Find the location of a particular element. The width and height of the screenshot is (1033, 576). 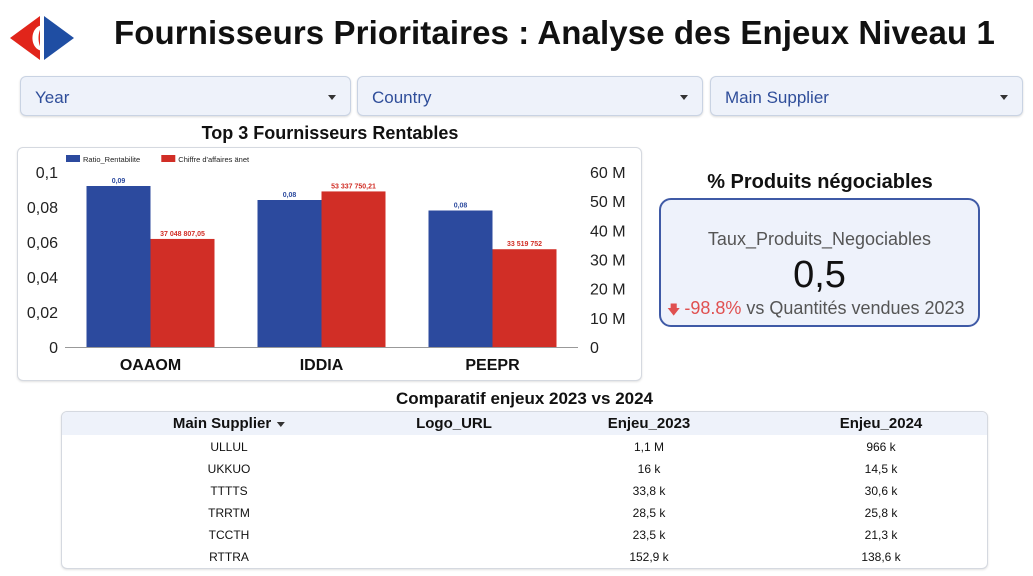

bar-data-label: 33 519 752 is located at coordinates (524, 244).